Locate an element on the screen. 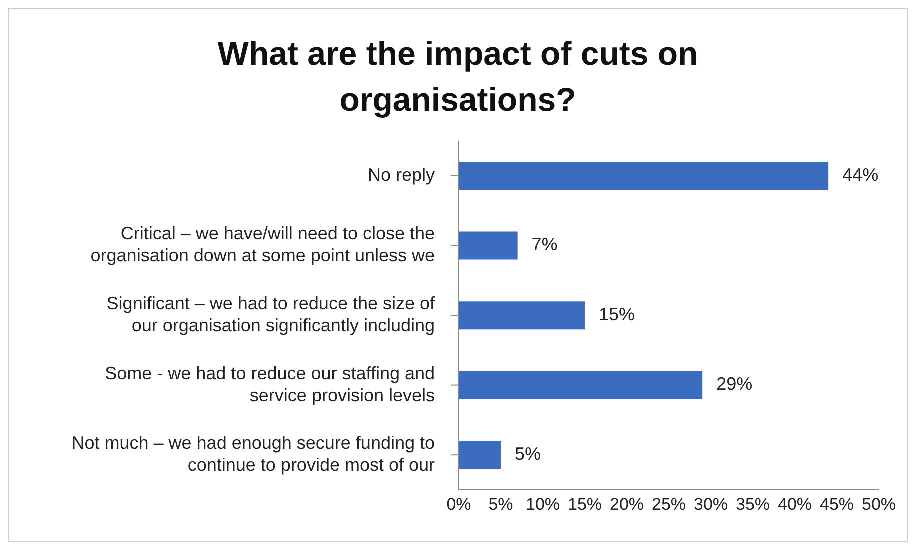  x-tick-label: 5% is located at coordinates (501, 504).